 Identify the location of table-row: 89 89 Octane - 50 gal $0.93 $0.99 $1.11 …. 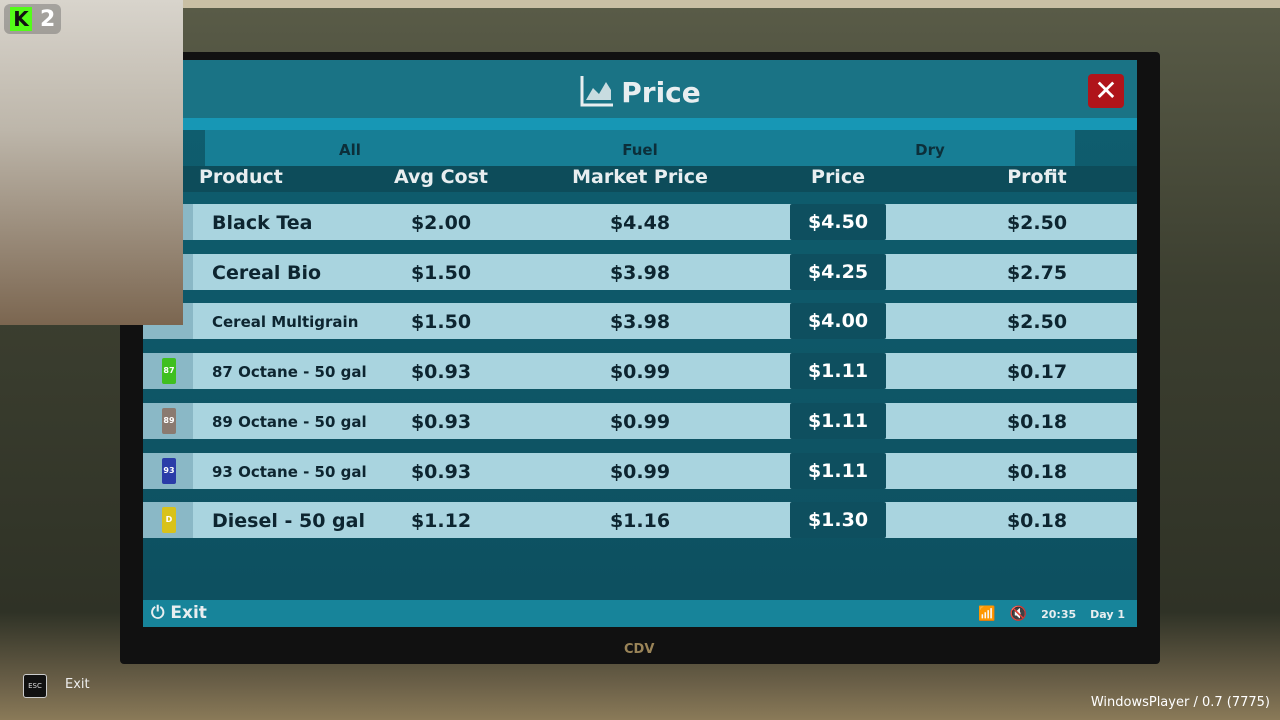
(640, 420).